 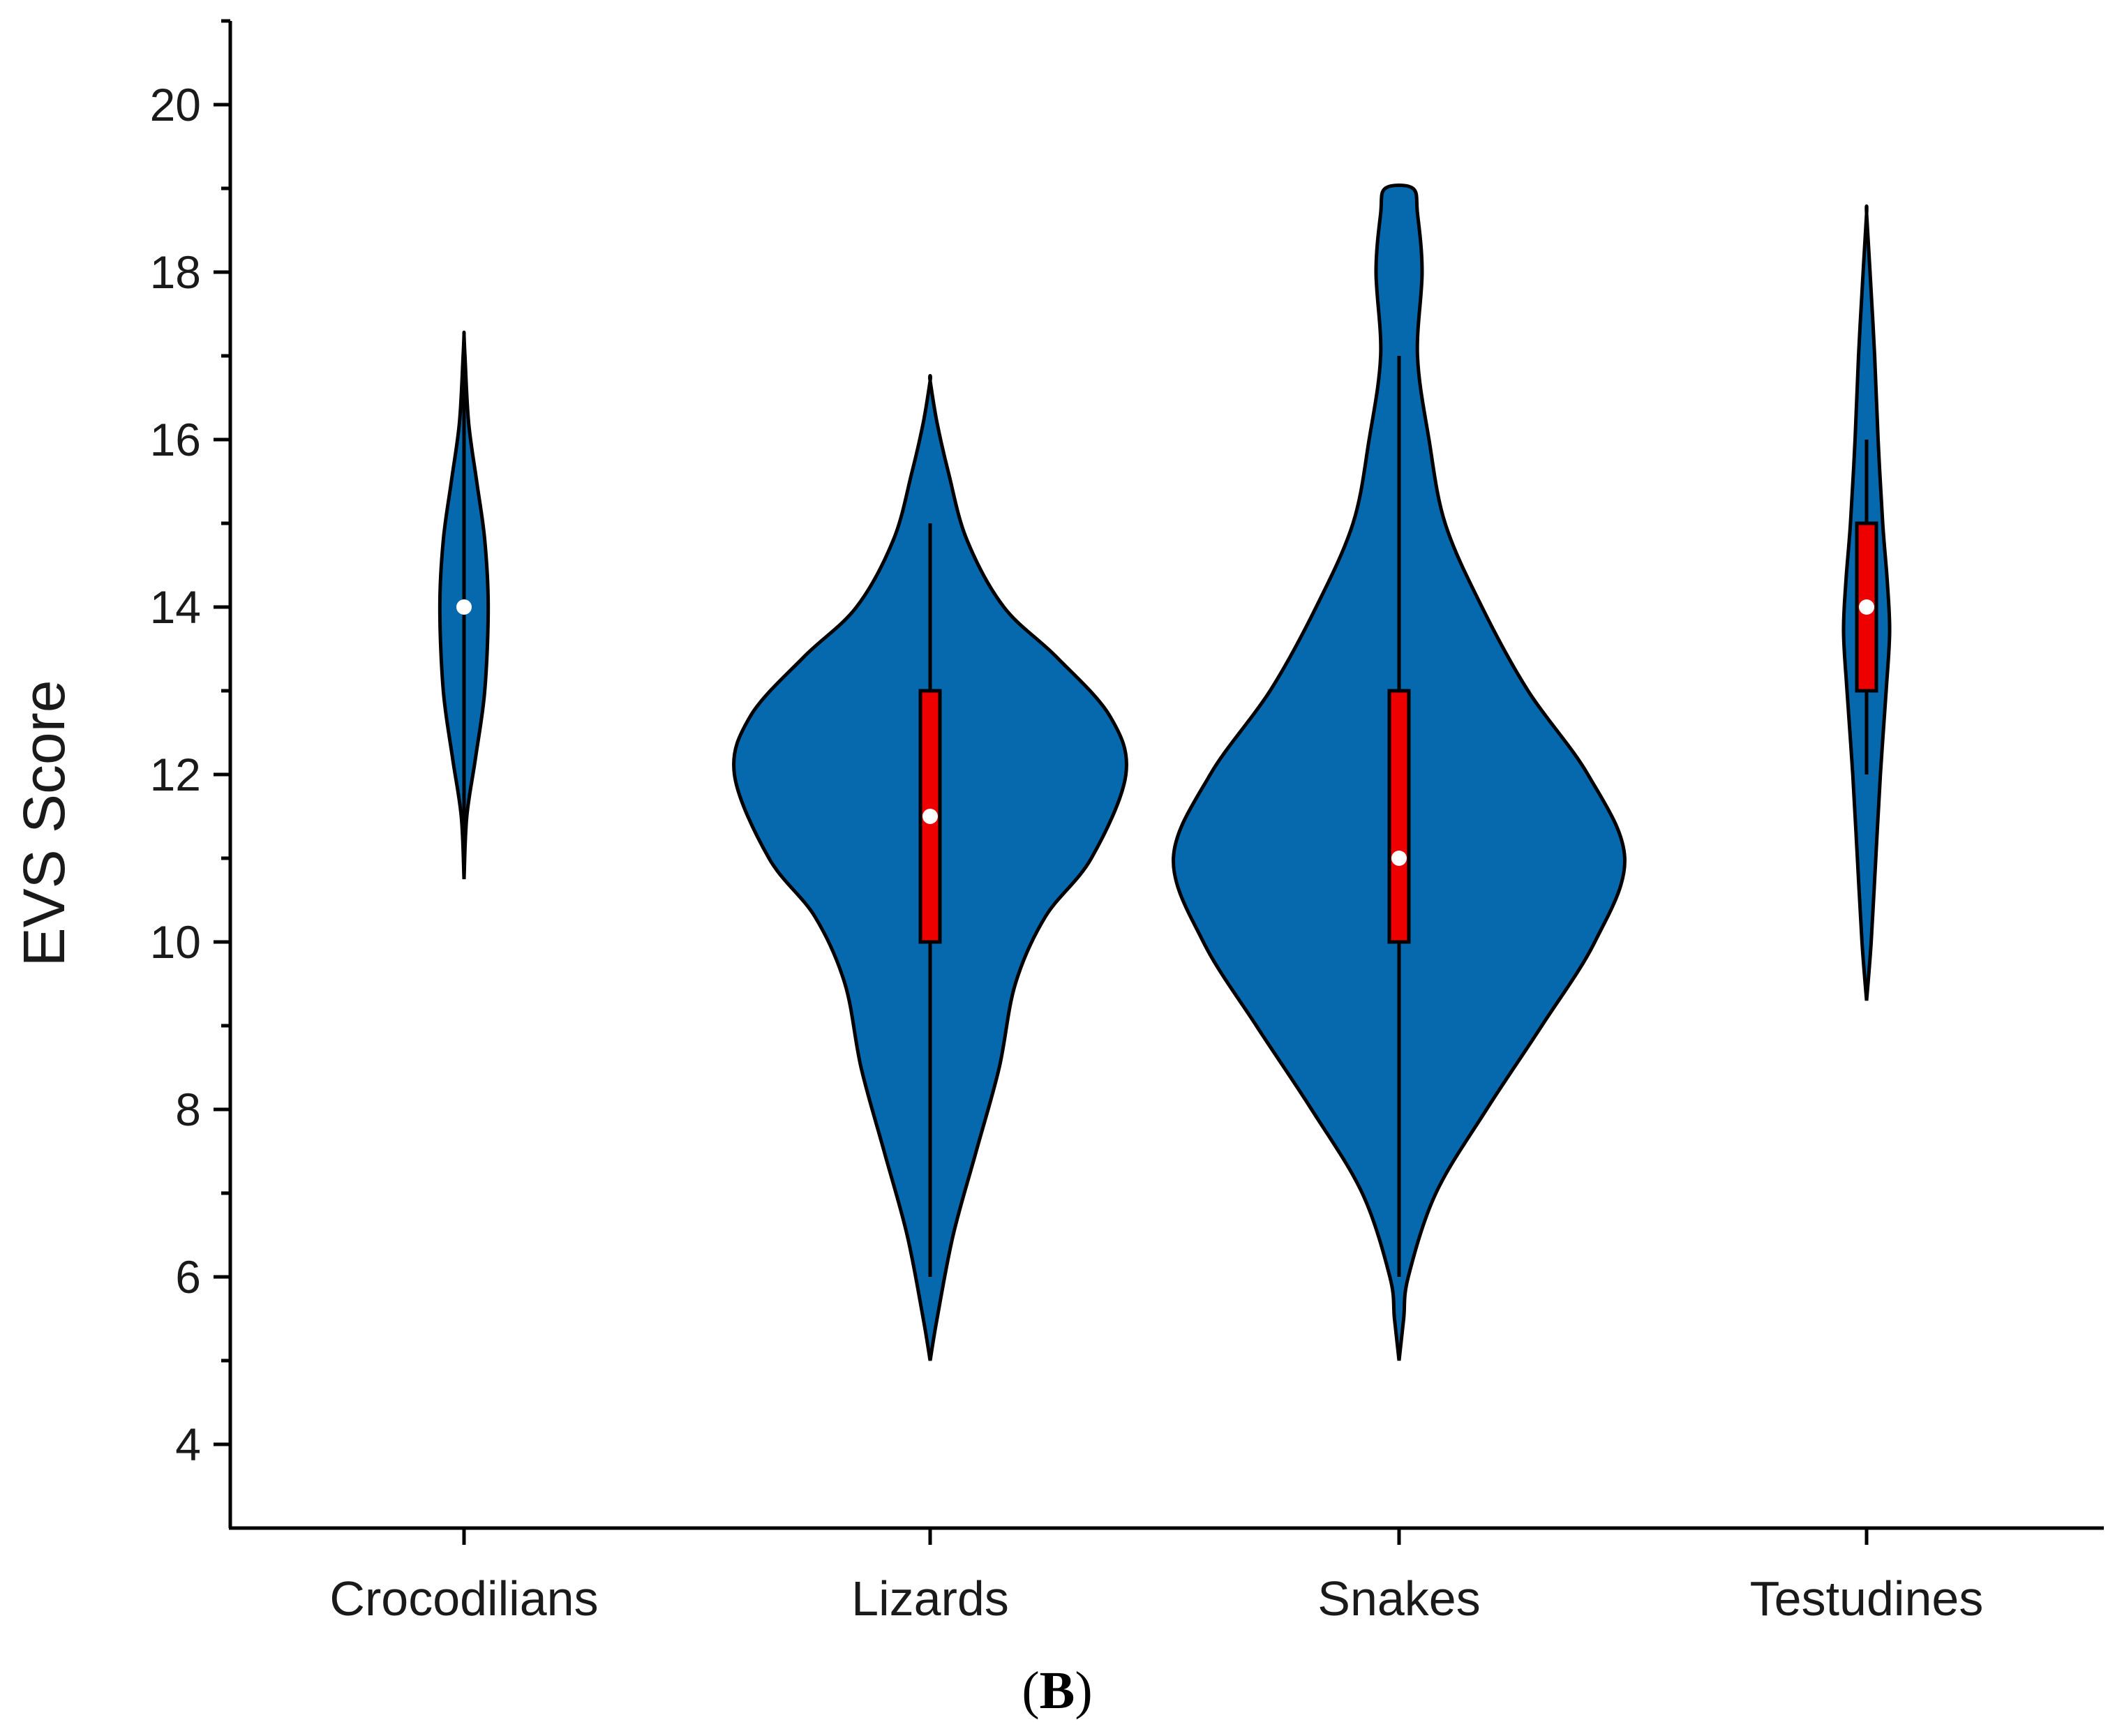 I want to click on panel-letter: B, so click(x=1057, y=1690).